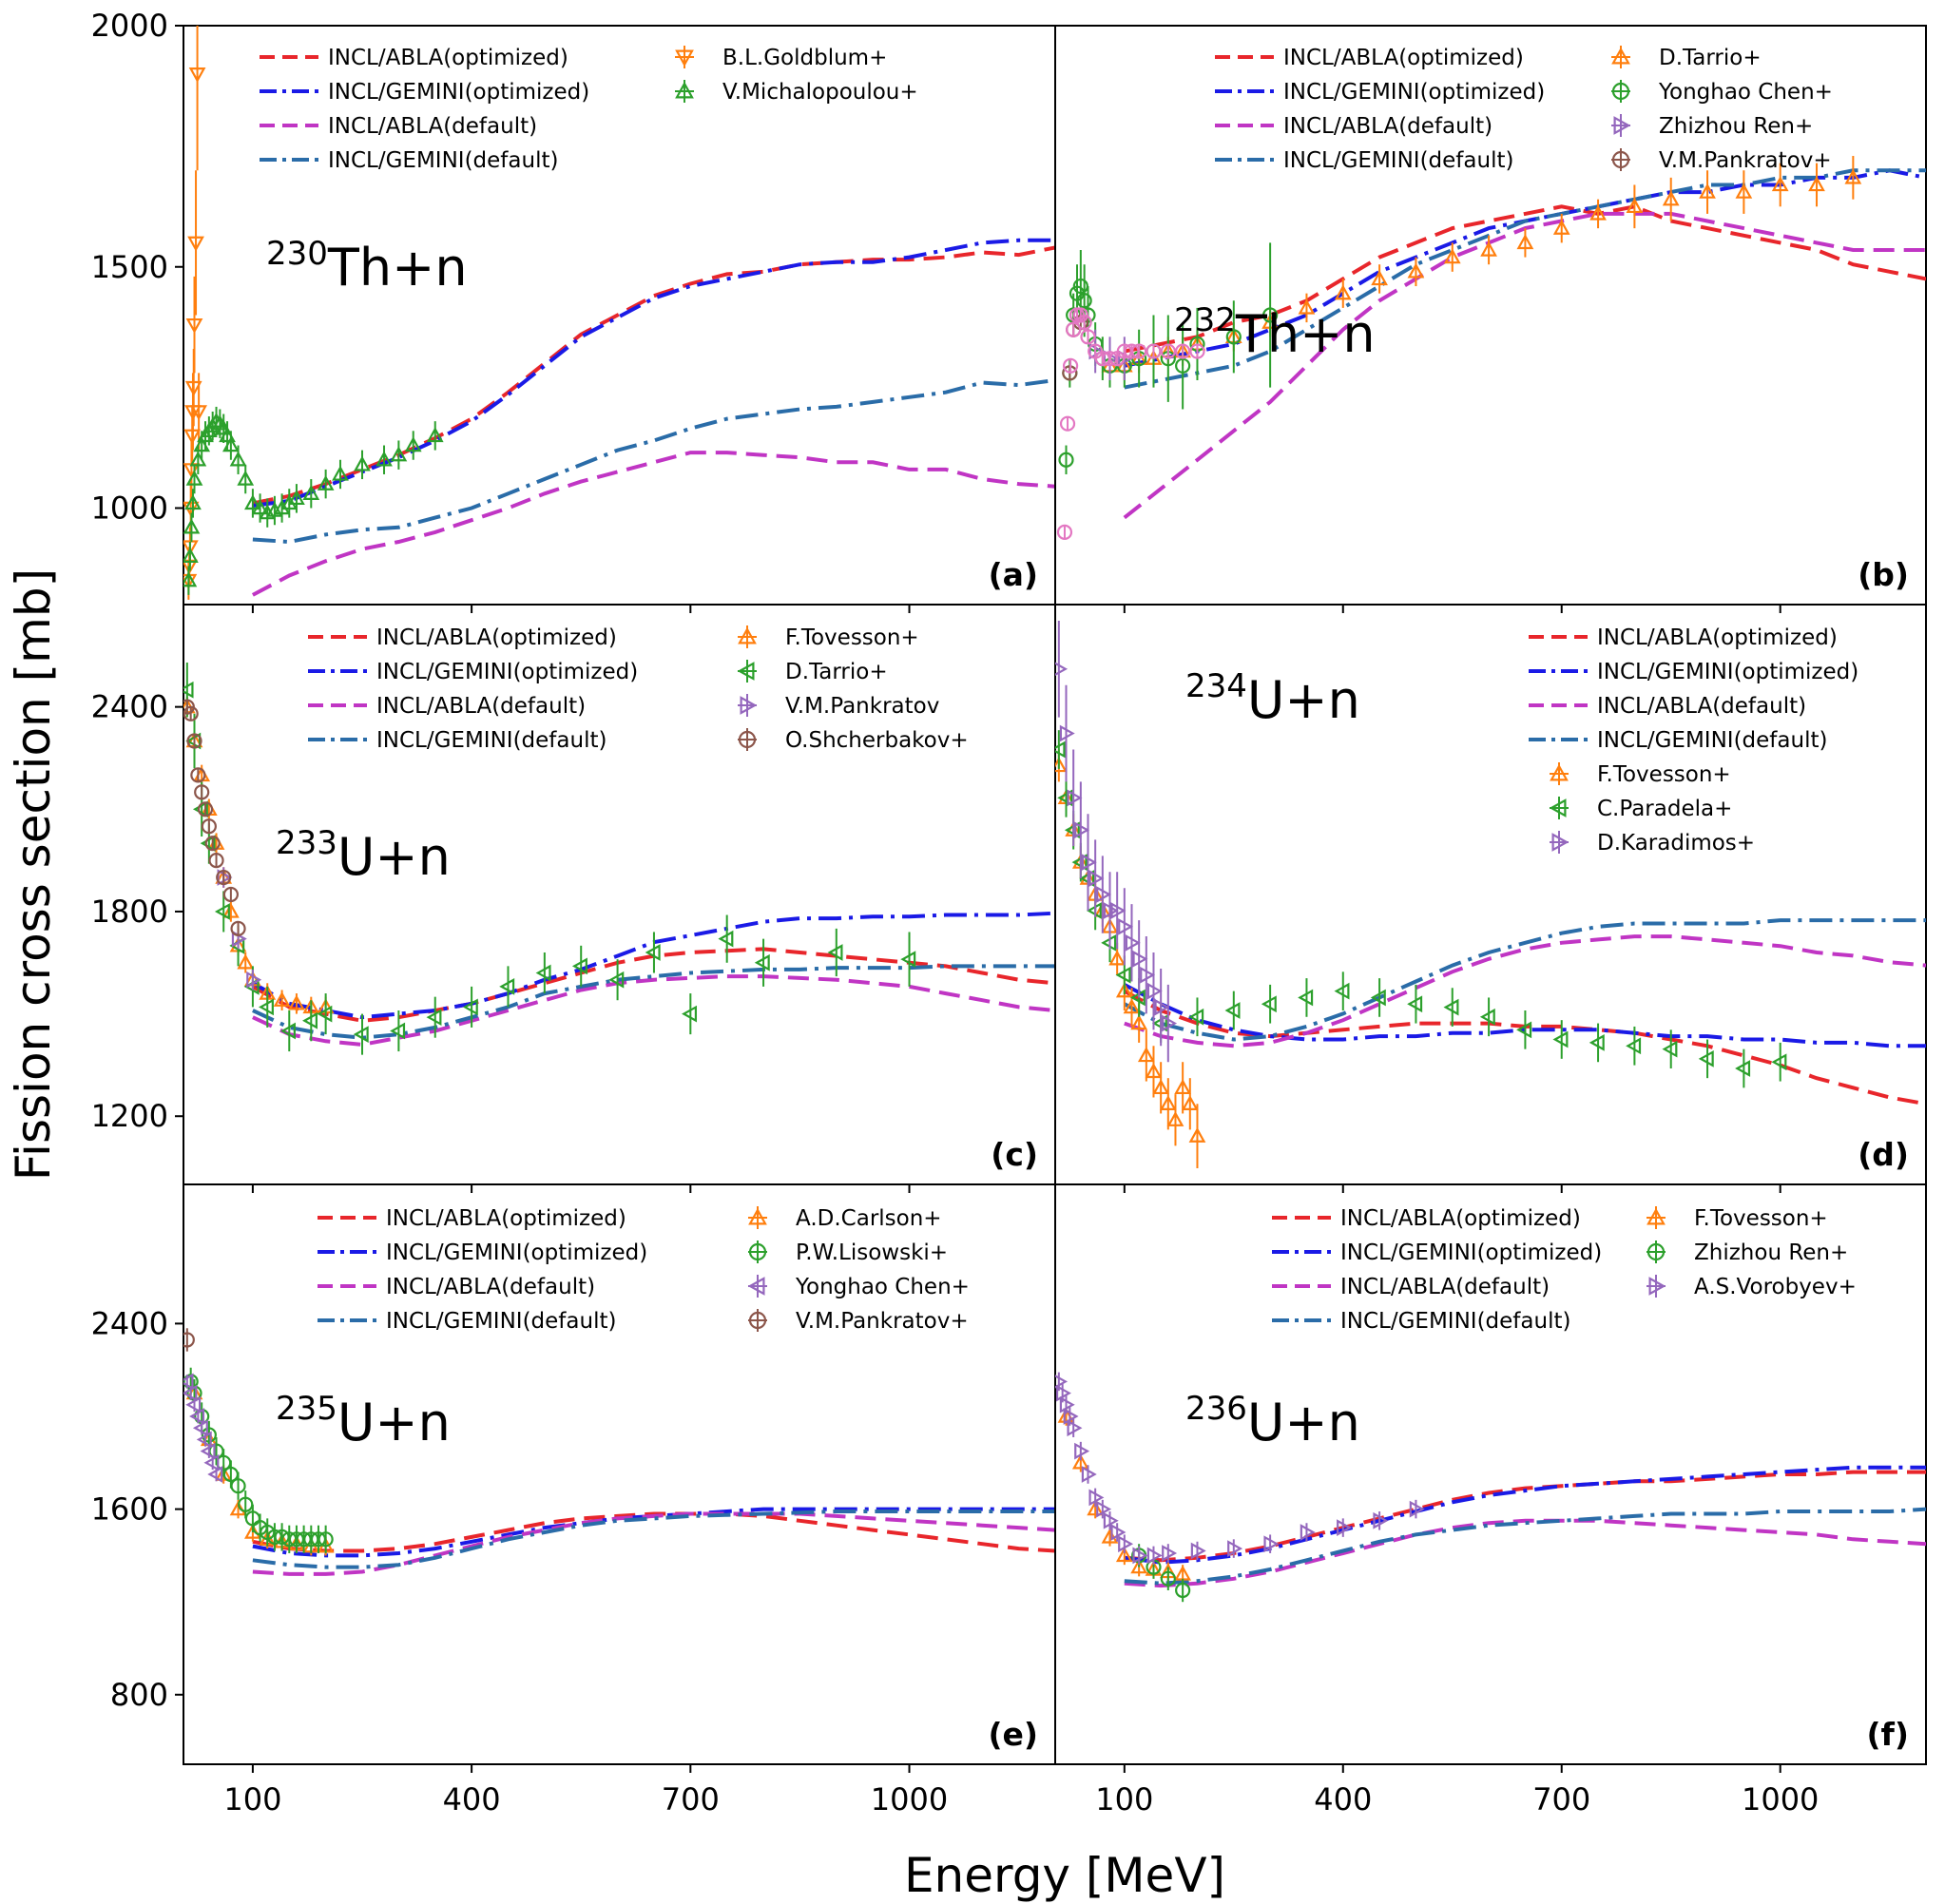  What do you see at coordinates (472, 1799) in the screenshot?
I see `panel-e-xtick-label: 400` at bounding box center [472, 1799].